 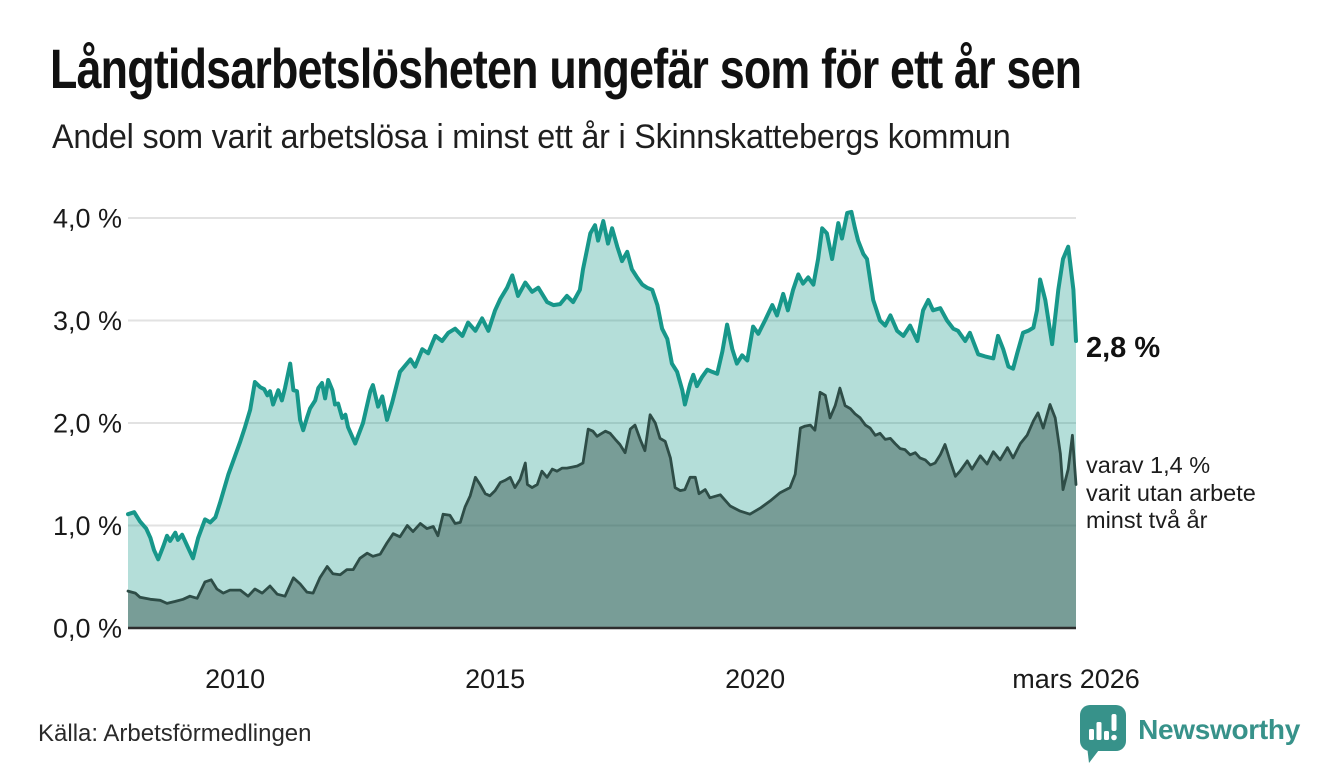 What do you see at coordinates (1147, 520) in the screenshot?
I see `annotation-line-3: minst två år` at bounding box center [1147, 520].